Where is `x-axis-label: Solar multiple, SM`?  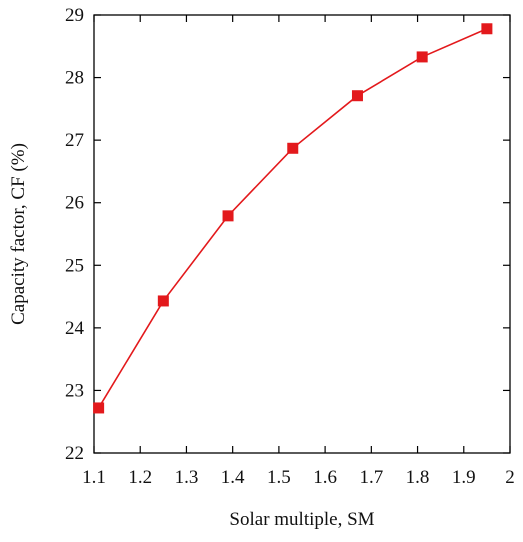
x-axis-label: Solar multiple, SM is located at coordinates (301, 519).